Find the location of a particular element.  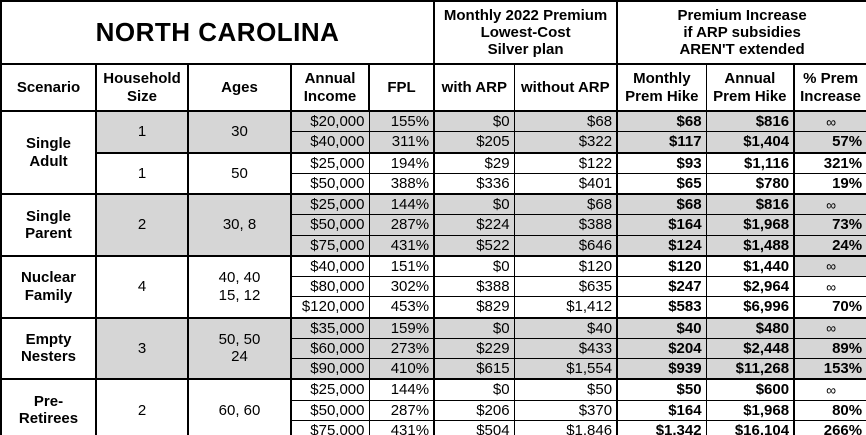

fpl-cell: 431% is located at coordinates (402, 245).